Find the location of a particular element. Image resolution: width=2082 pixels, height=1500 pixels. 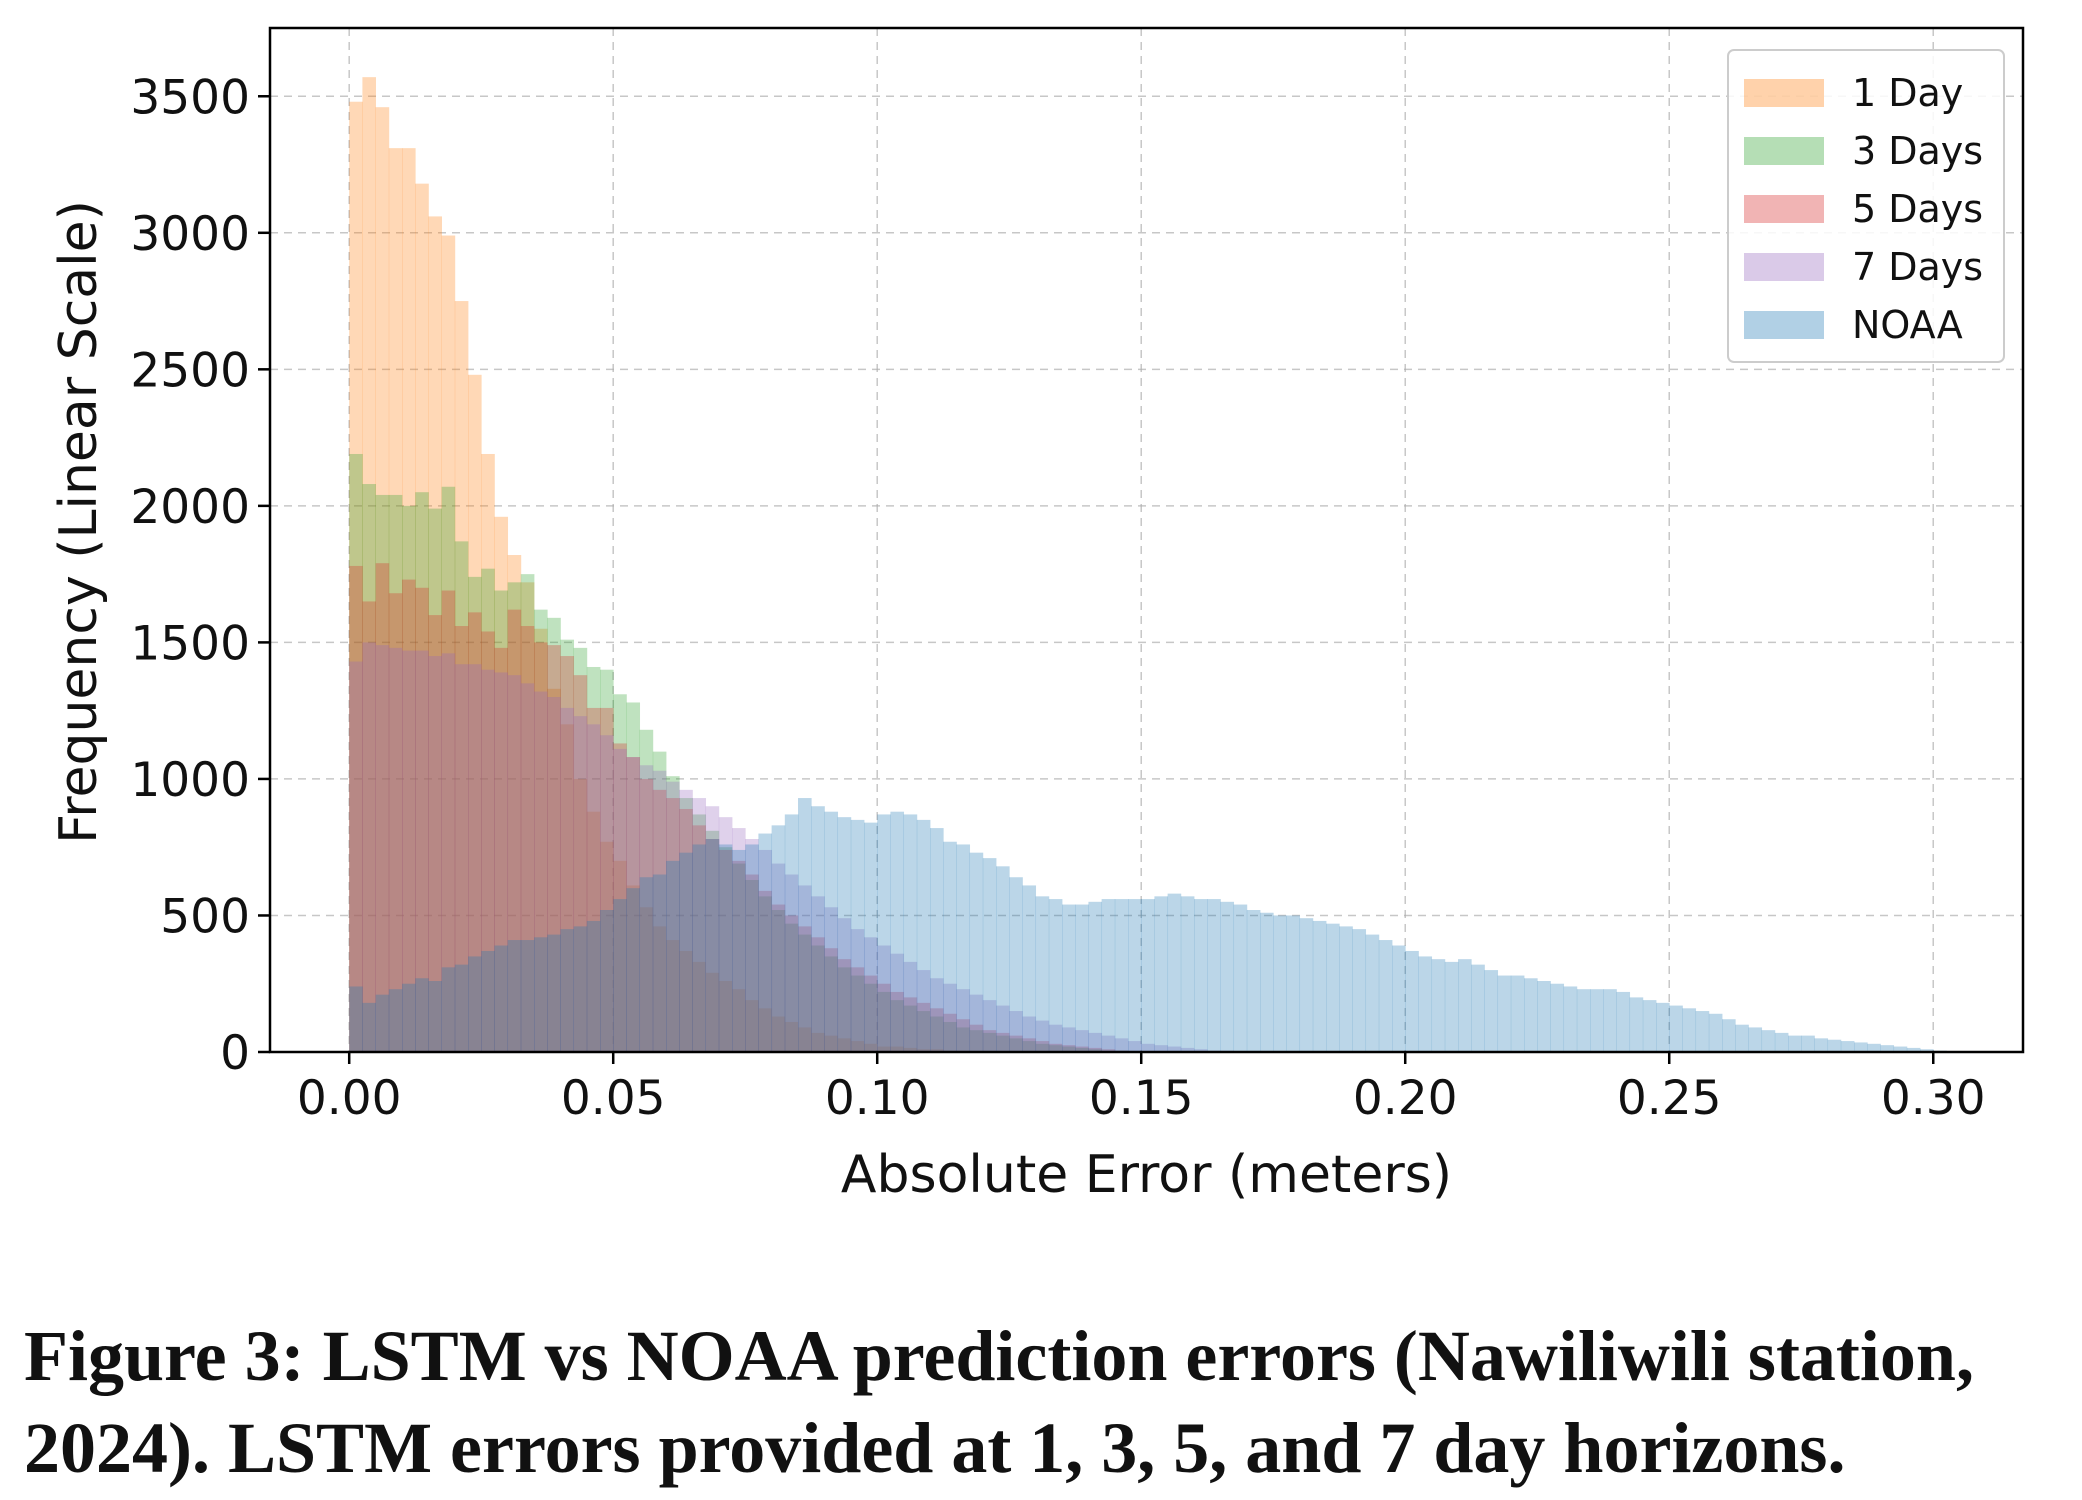

x-tick-label: 0.15 is located at coordinates (1141, 1098).